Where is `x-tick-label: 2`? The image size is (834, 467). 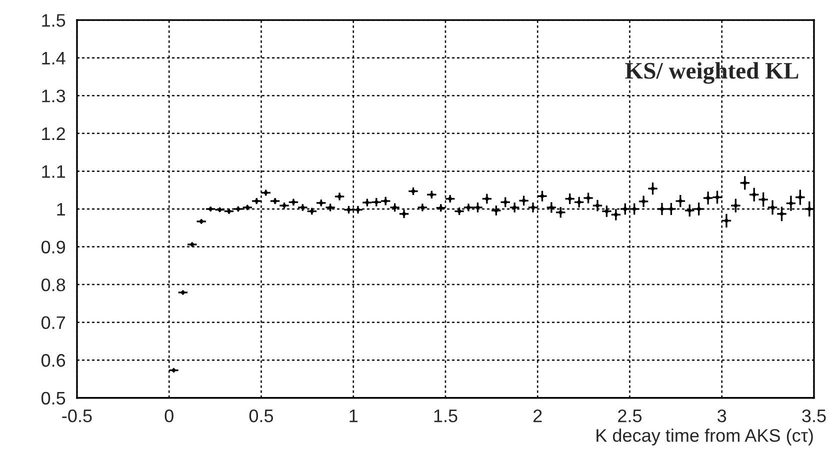
x-tick-label: 2 is located at coordinates (537, 415).